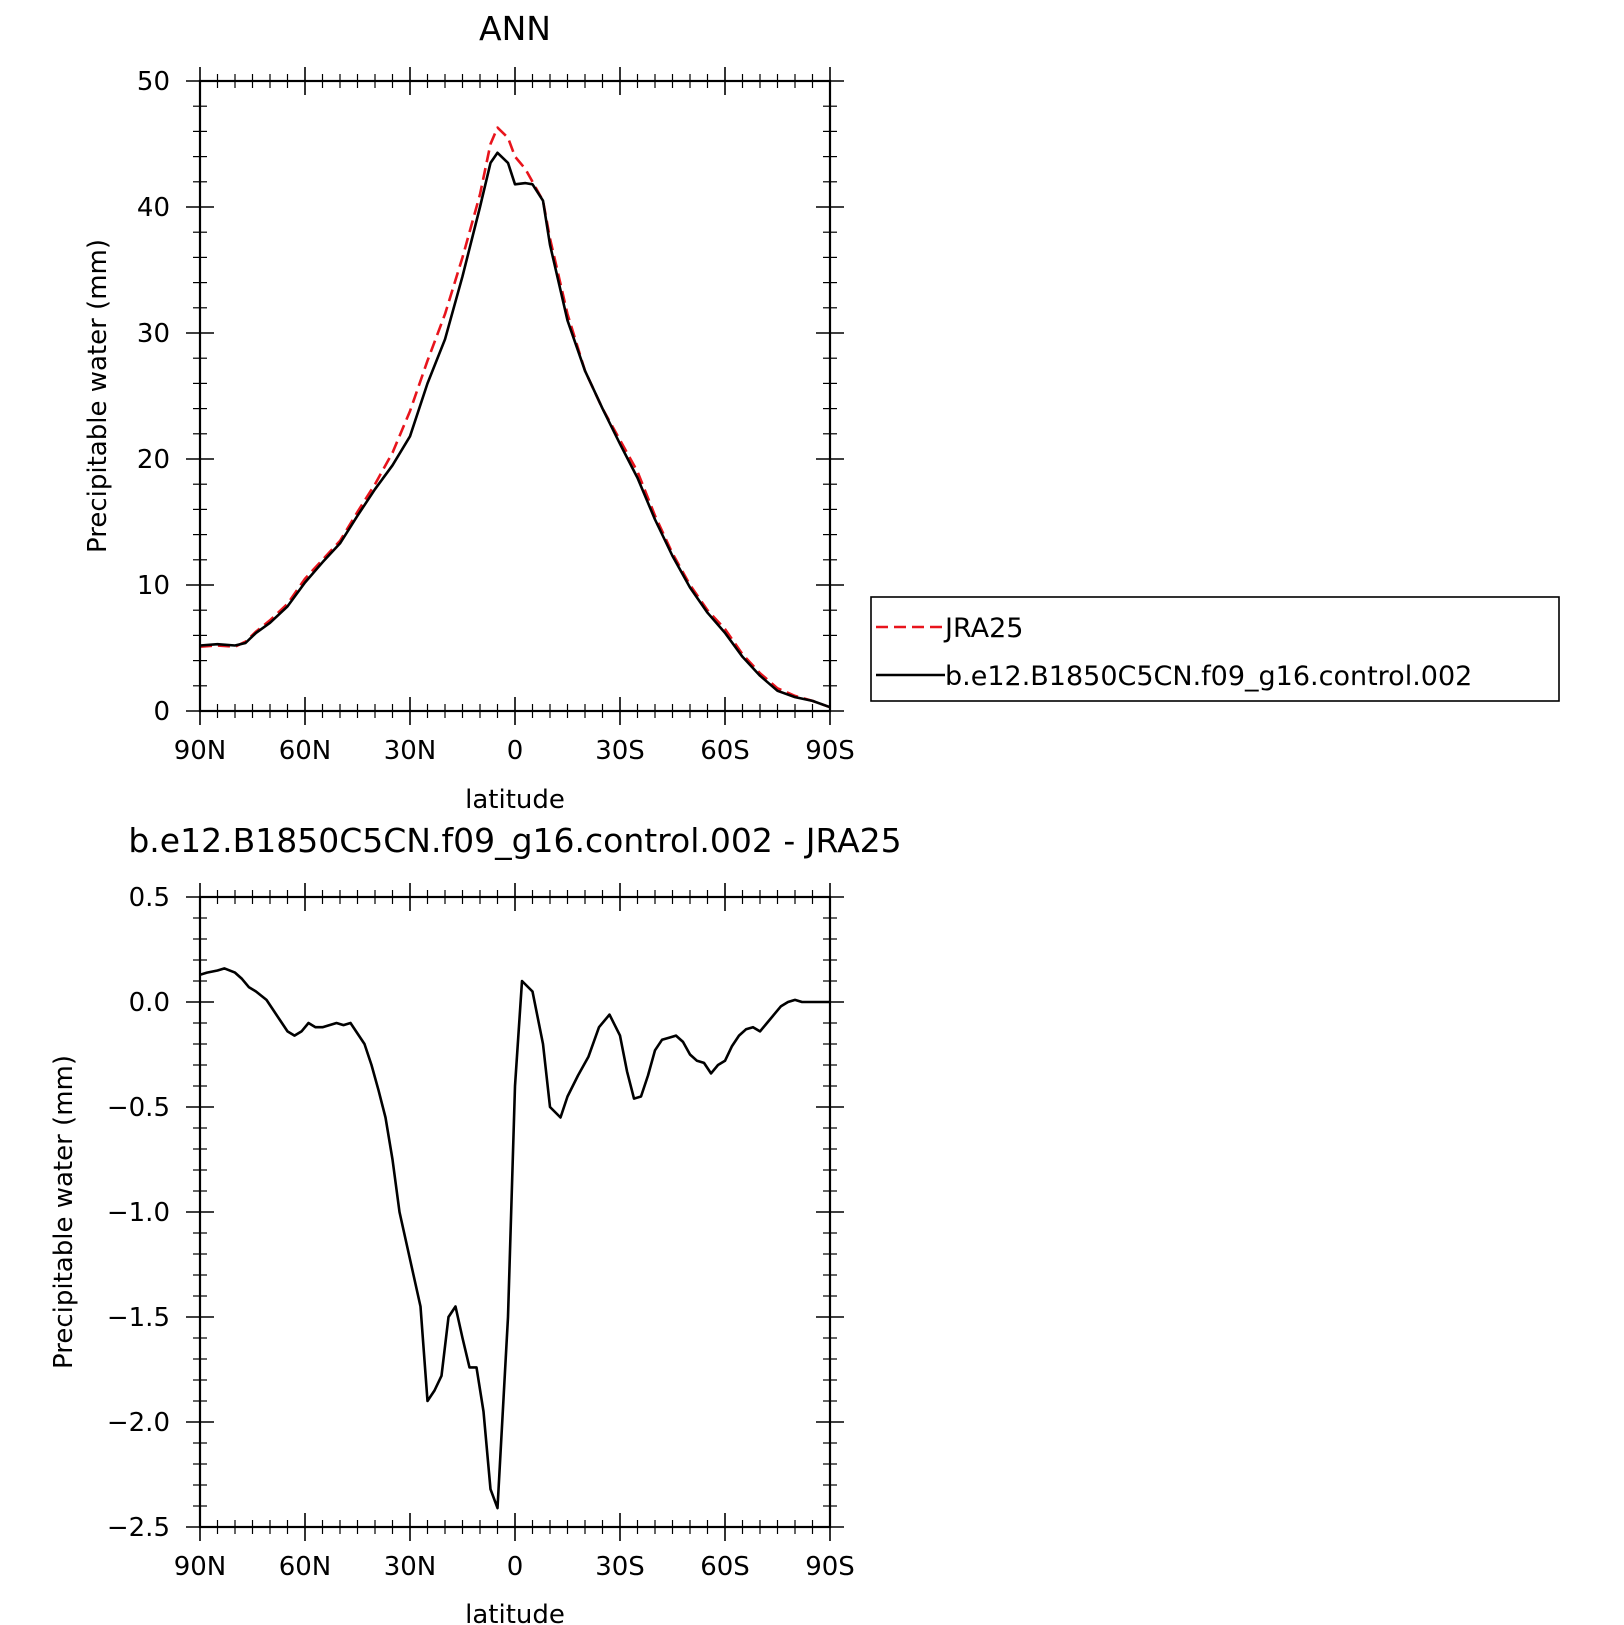 This screenshot has height=1625, width=1624. Describe the element at coordinates (153, 208) in the screenshot. I see `y-tick-label: 40` at that location.